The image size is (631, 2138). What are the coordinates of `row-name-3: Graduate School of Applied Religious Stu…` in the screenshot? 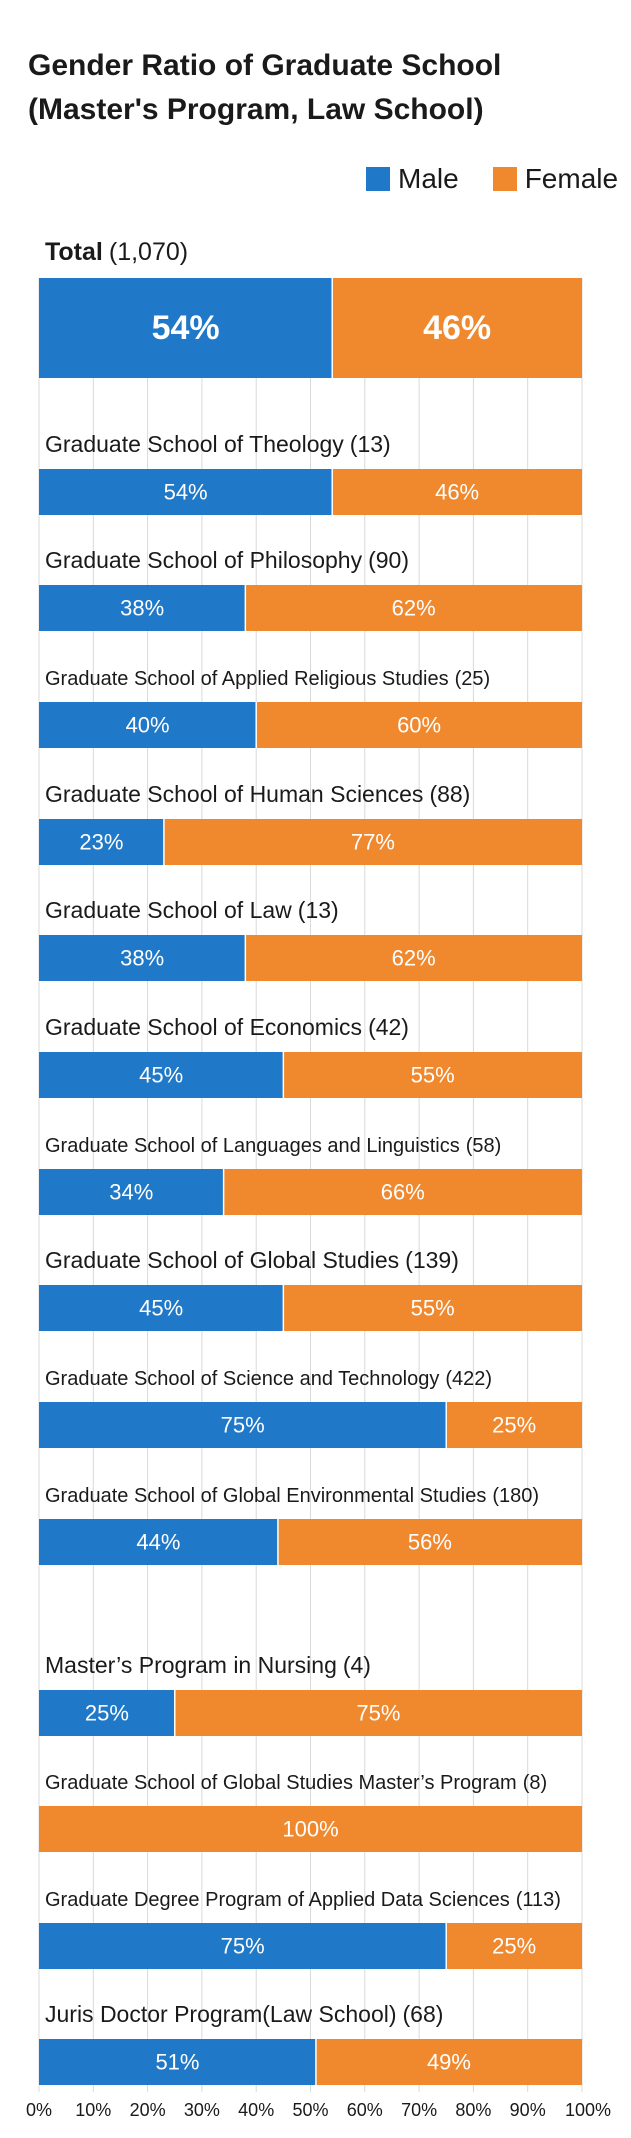 It's located at (247, 679).